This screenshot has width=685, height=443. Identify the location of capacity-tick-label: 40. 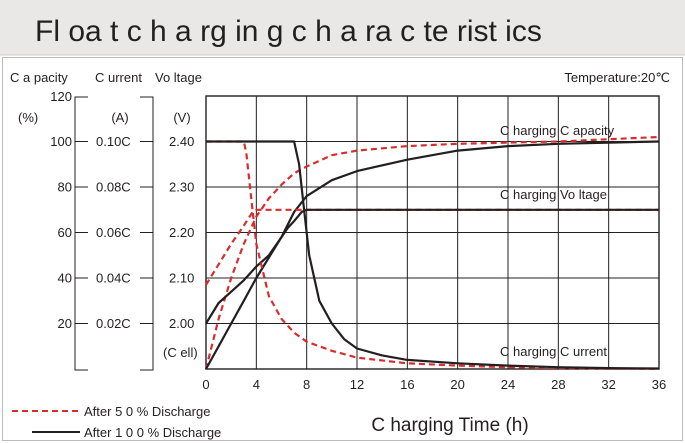
(65, 278).